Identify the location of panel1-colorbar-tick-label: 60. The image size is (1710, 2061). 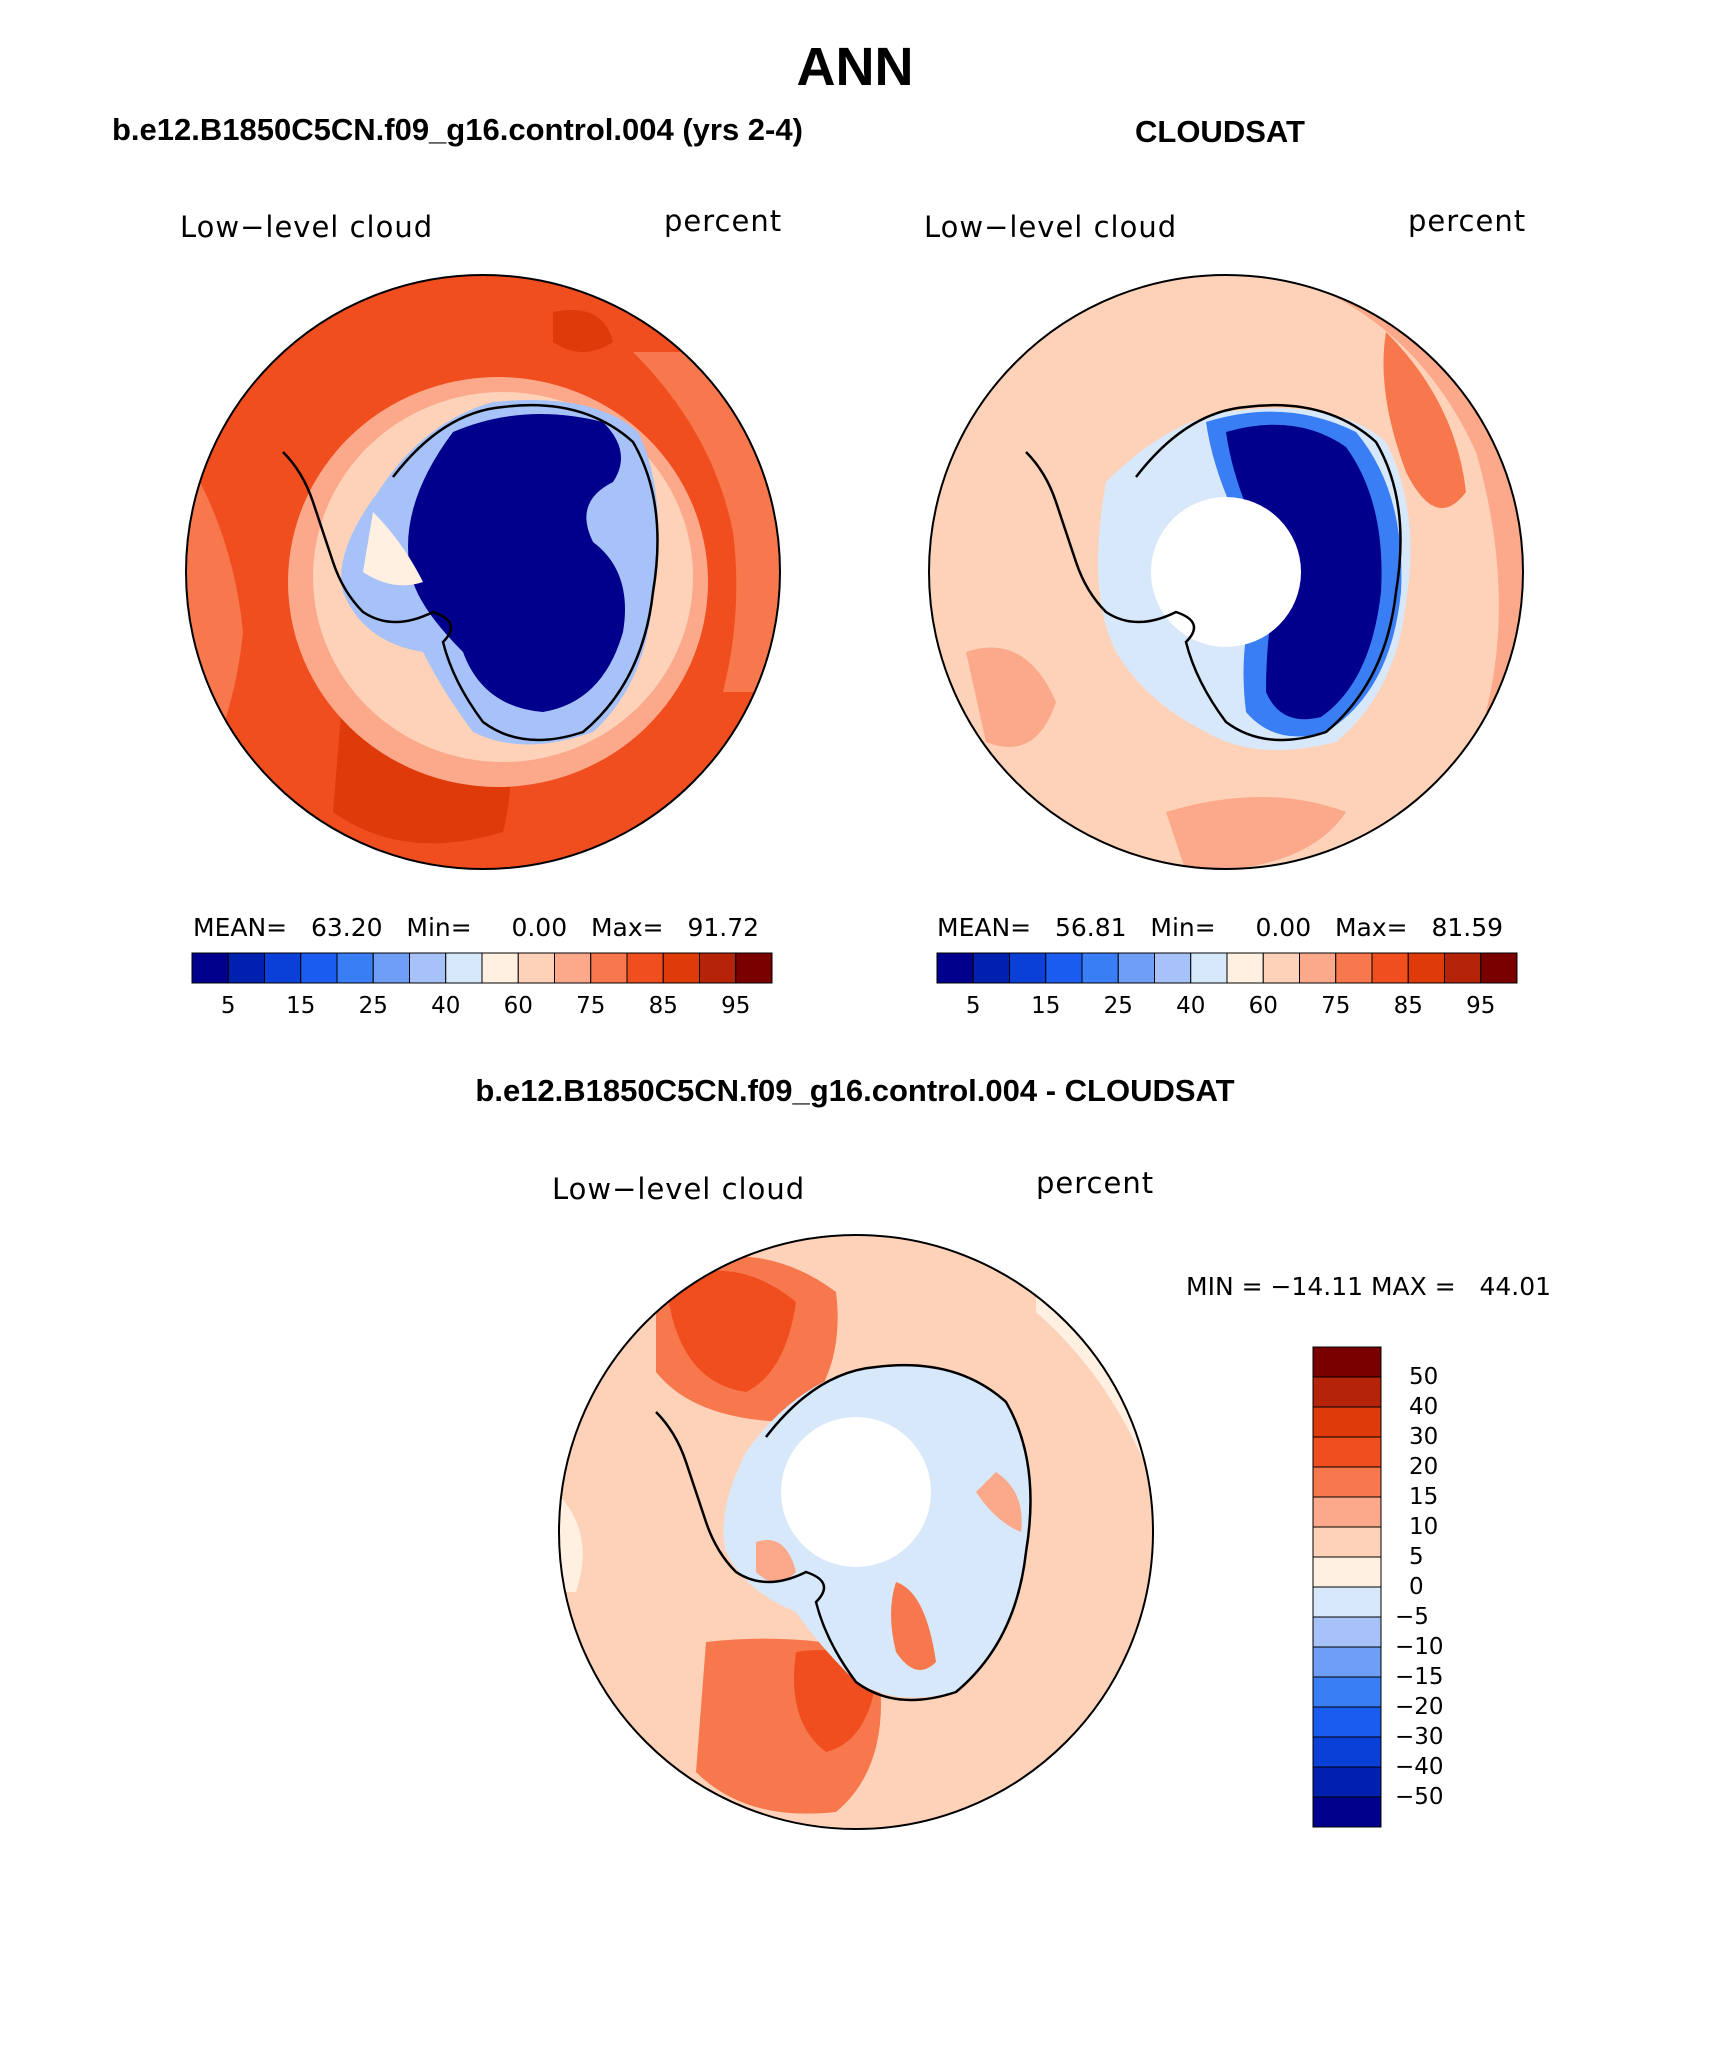
(518, 1006).